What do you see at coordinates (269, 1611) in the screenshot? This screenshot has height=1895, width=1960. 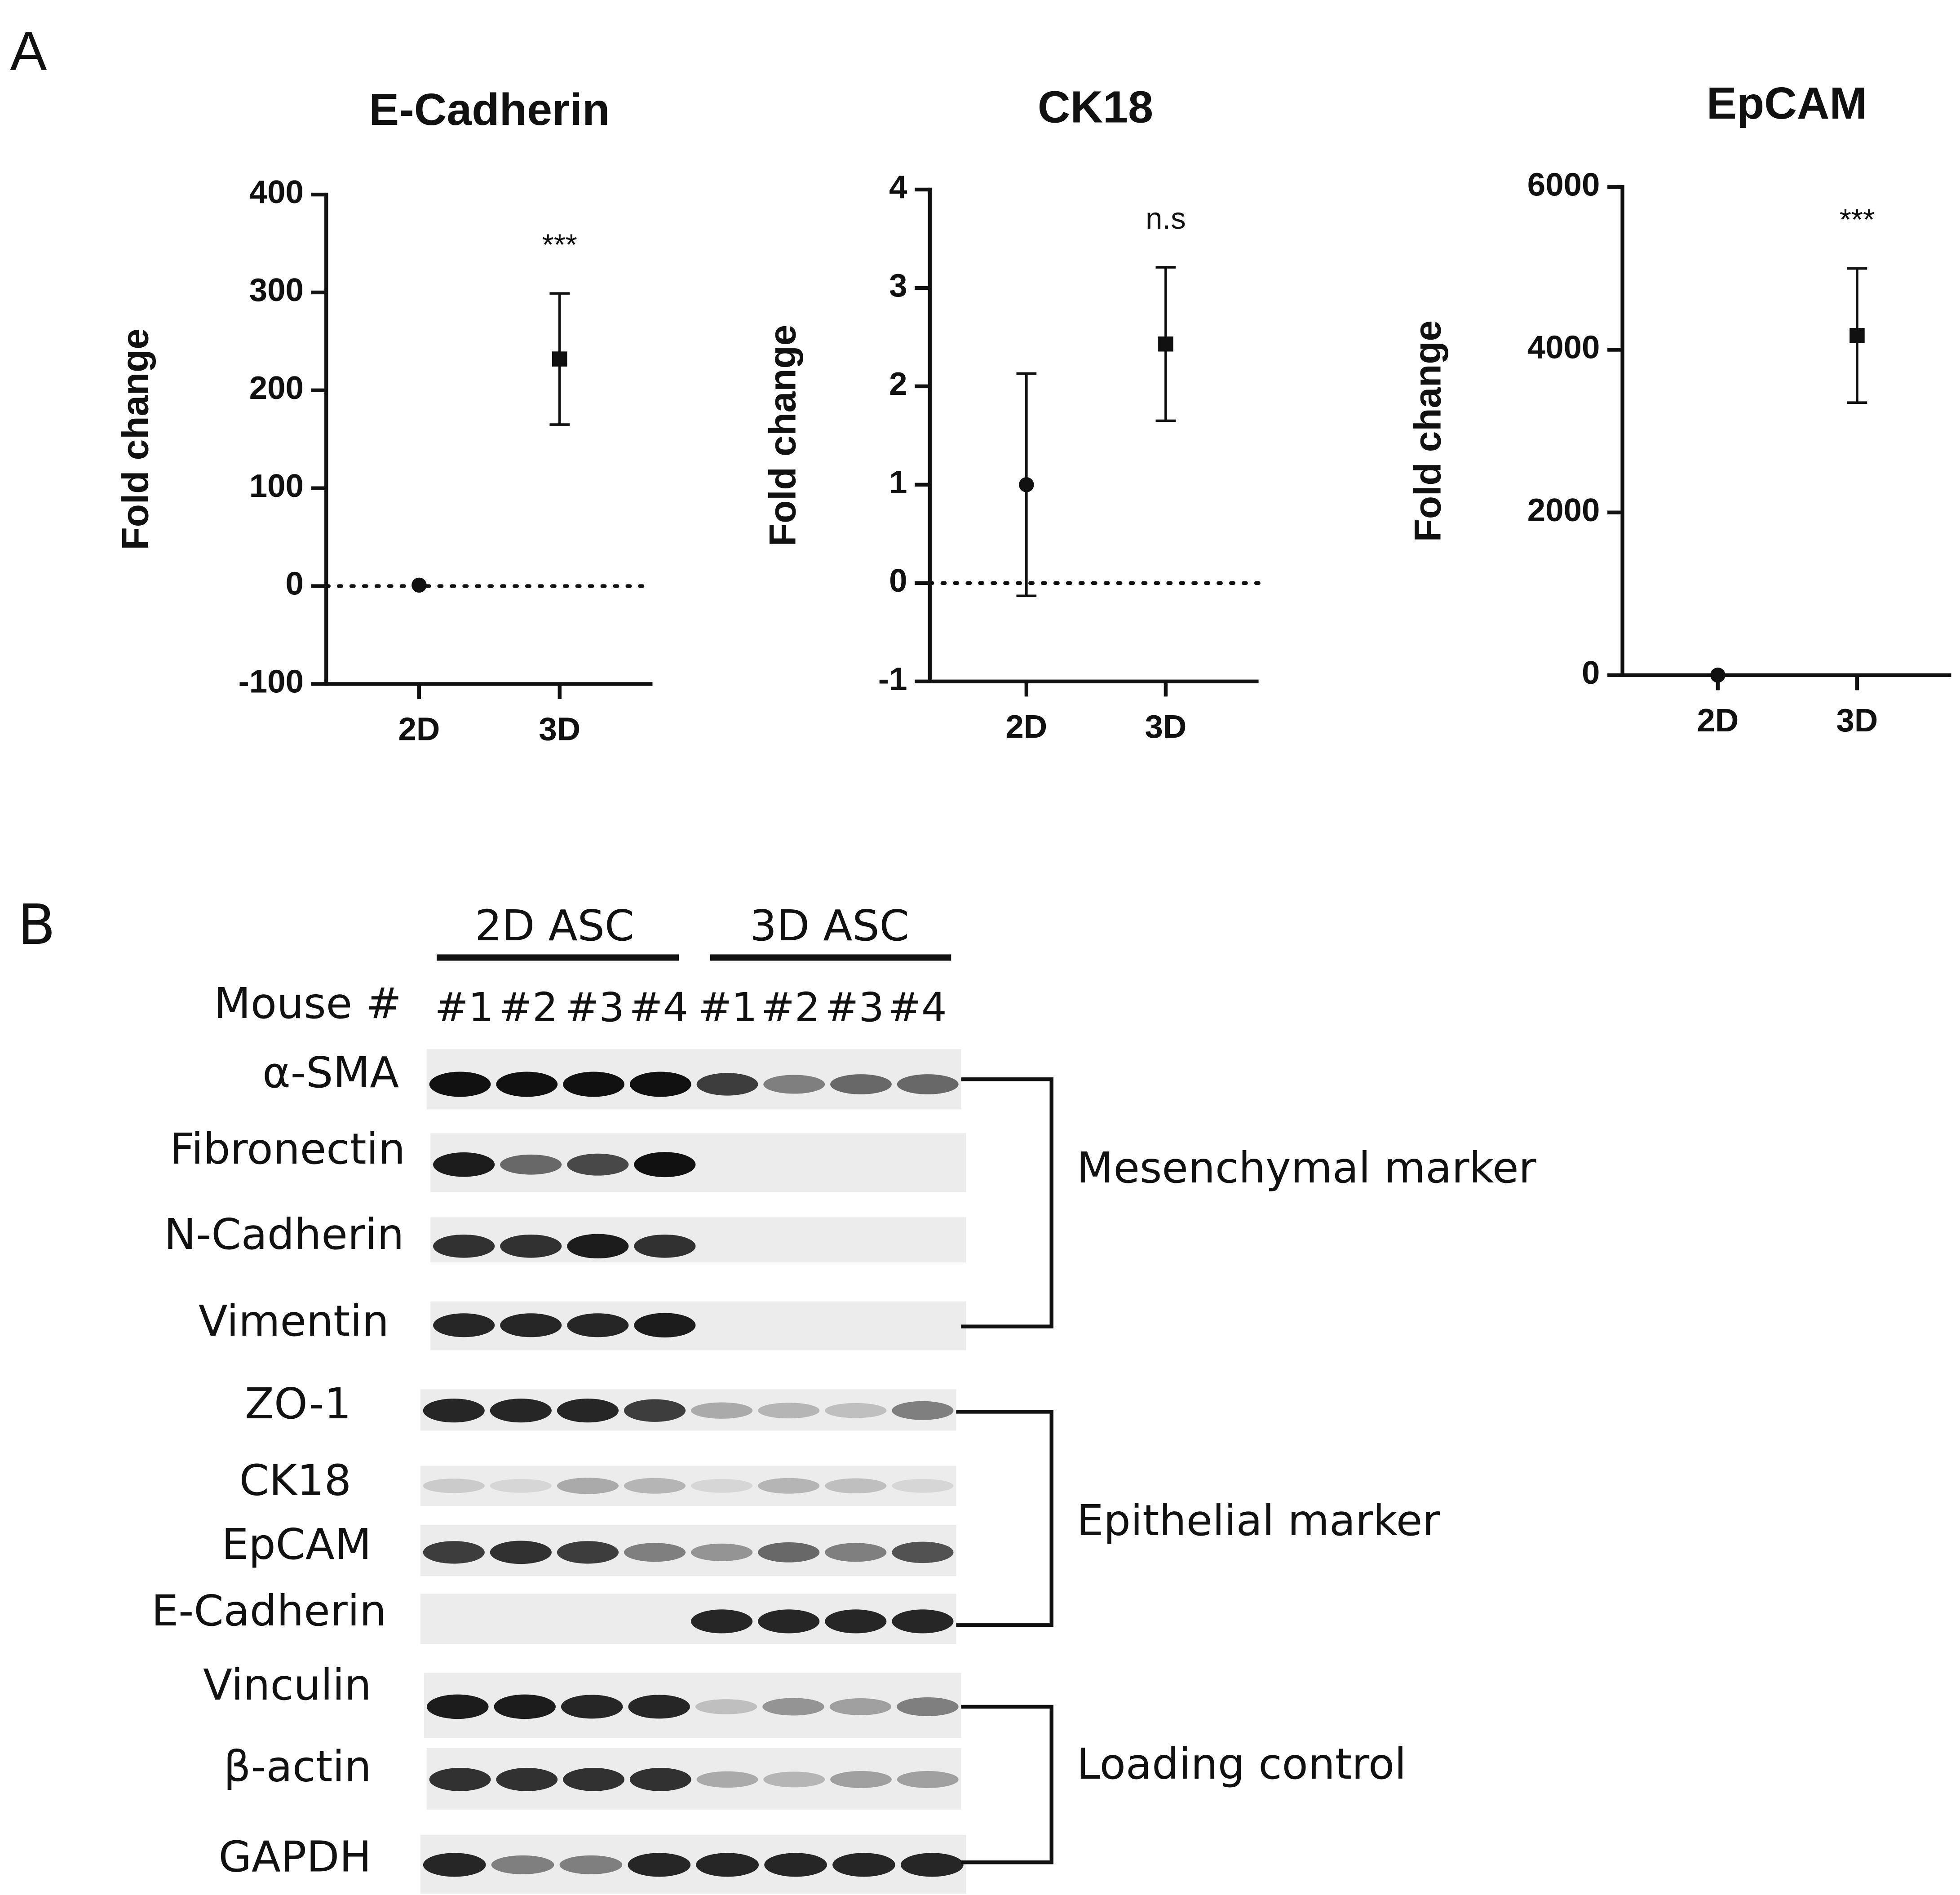 I see `protein-label: E-Cadherin` at bounding box center [269, 1611].